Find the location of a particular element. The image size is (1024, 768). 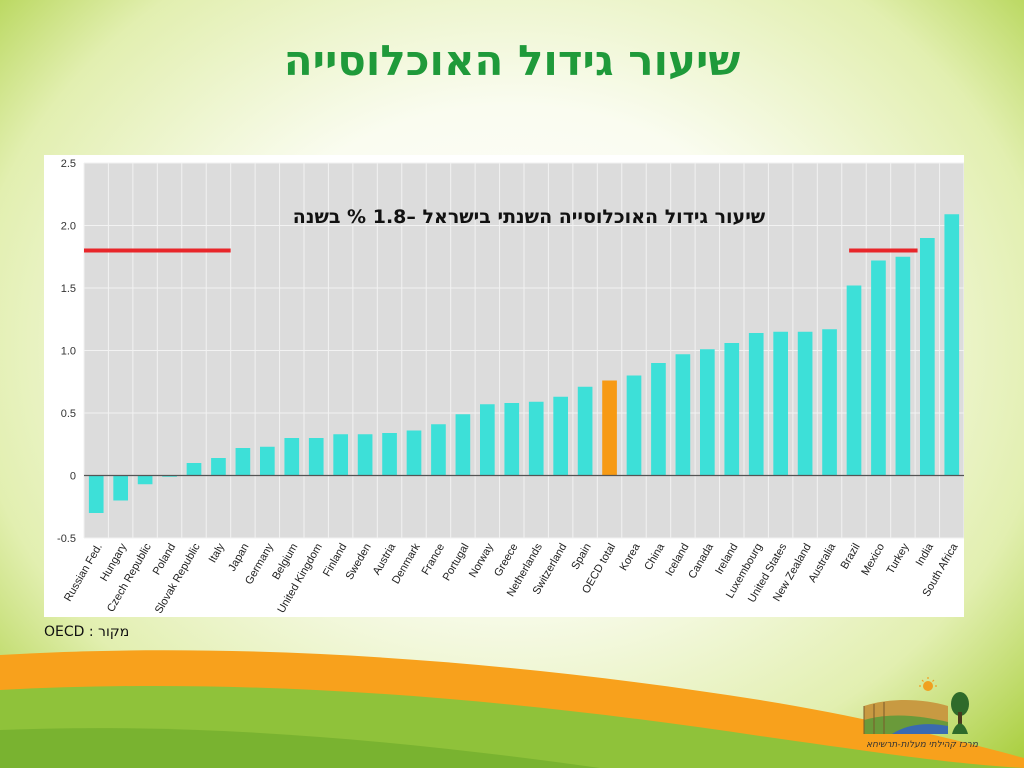

y-tick-label: 2.0 is located at coordinates (68, 227).